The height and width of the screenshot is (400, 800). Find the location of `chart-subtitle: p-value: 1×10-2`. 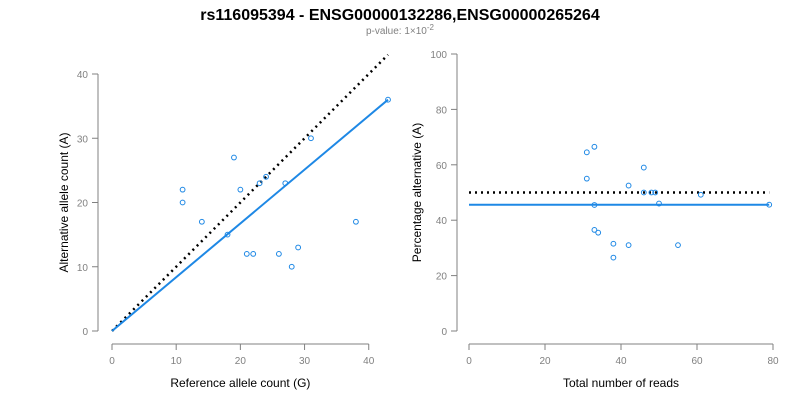

chart-subtitle: p-value: 1×10-2 is located at coordinates (400, 30).